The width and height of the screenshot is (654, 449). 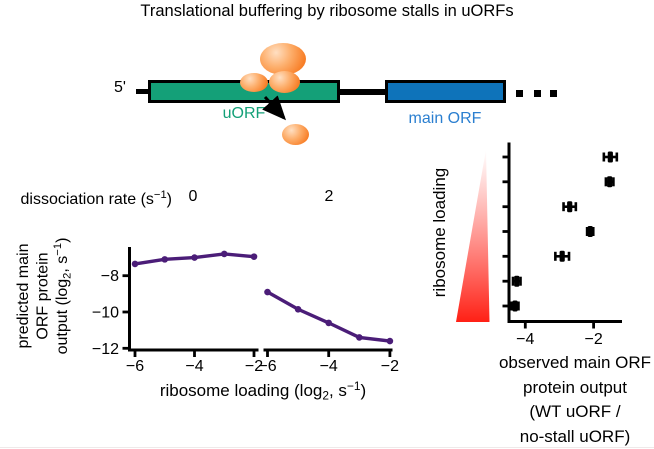 I want to click on right-chart-ylabel: ribosome loading, so click(x=439, y=232).